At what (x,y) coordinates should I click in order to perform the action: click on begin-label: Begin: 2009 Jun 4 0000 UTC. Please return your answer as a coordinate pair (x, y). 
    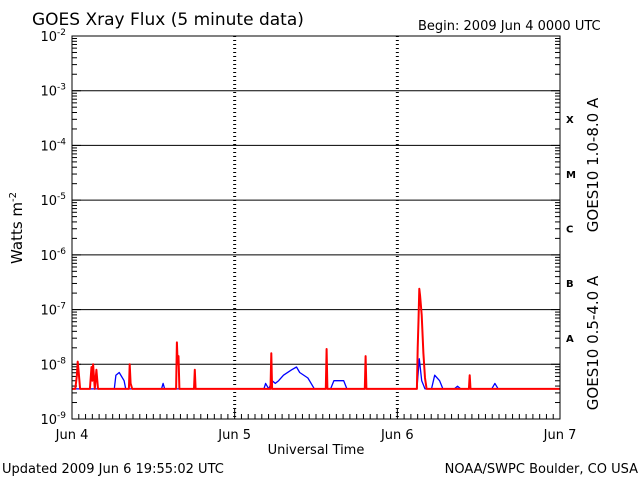
    Looking at the image, I should click on (509, 26).